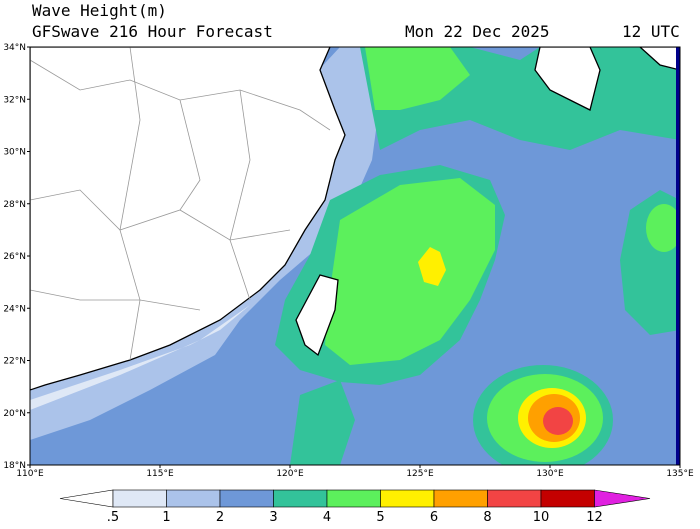  Describe the element at coordinates (663, 228) in the screenshot. I see `east-green` at that location.